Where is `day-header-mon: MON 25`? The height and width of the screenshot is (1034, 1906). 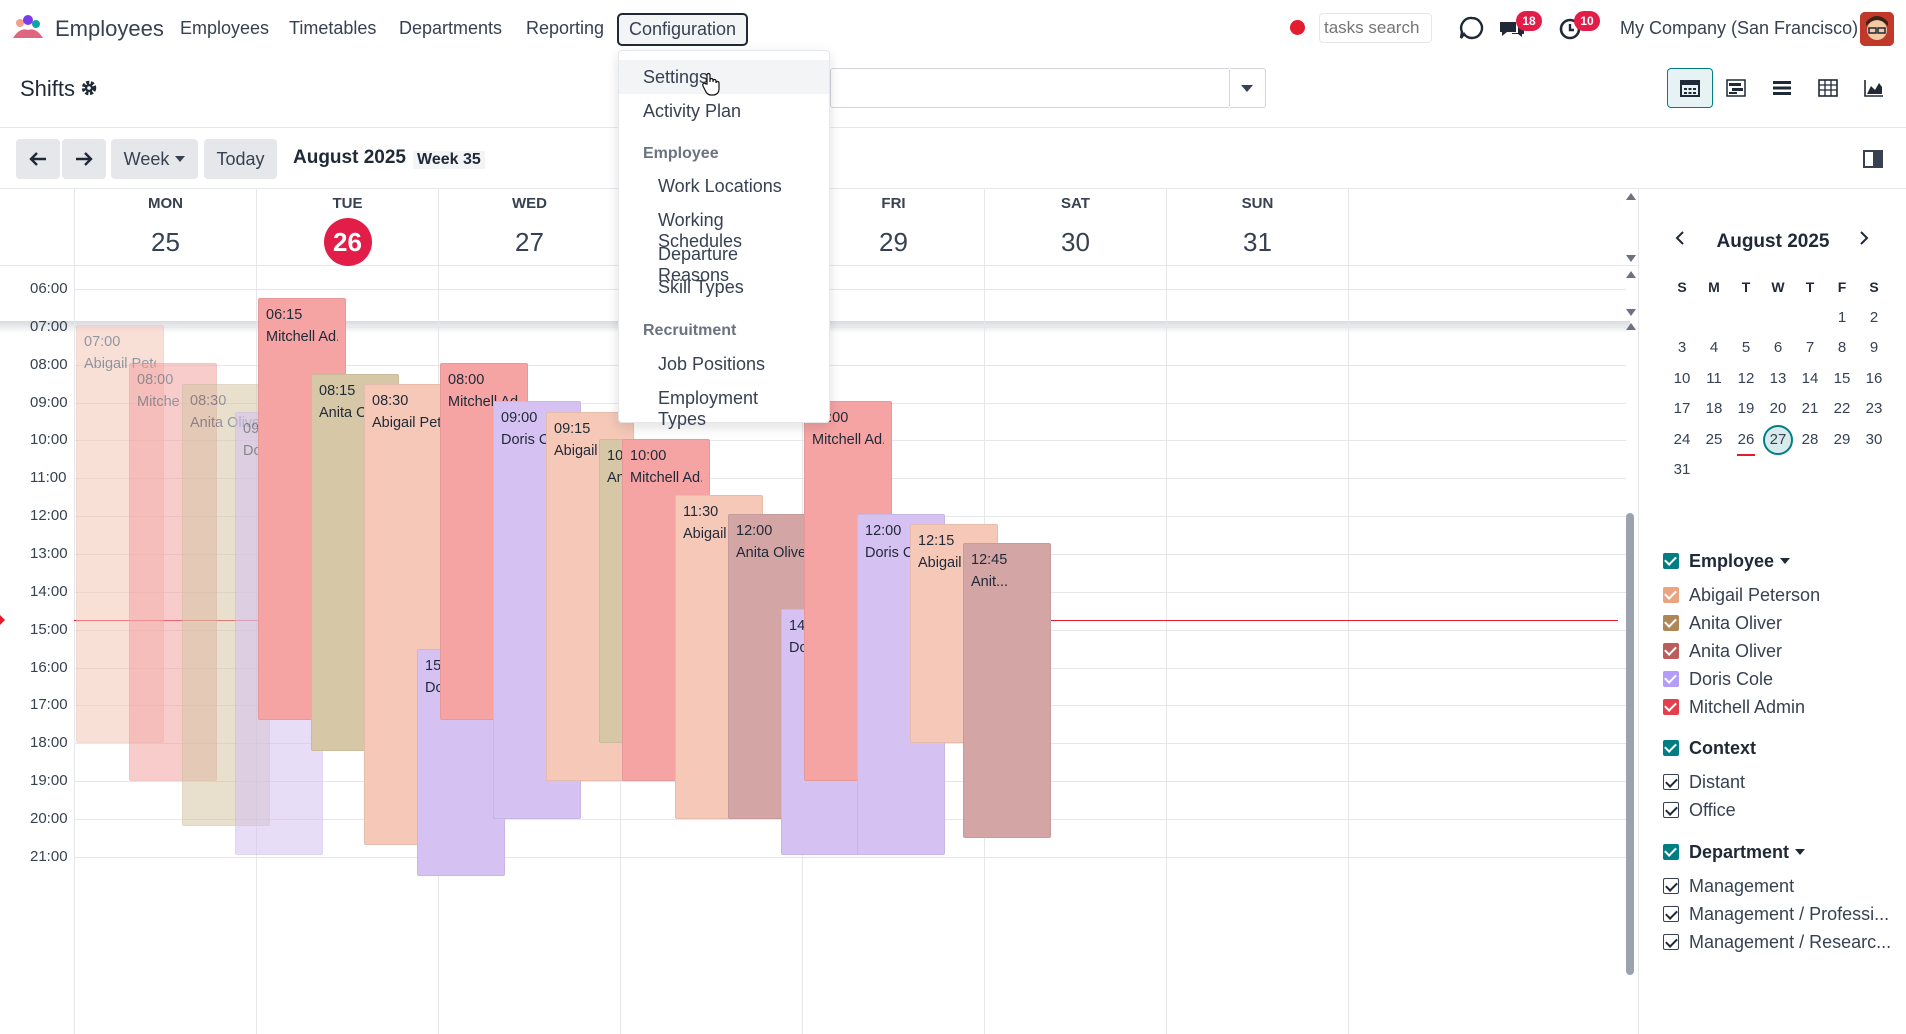 day-header-mon: MON 25 is located at coordinates (165, 227).